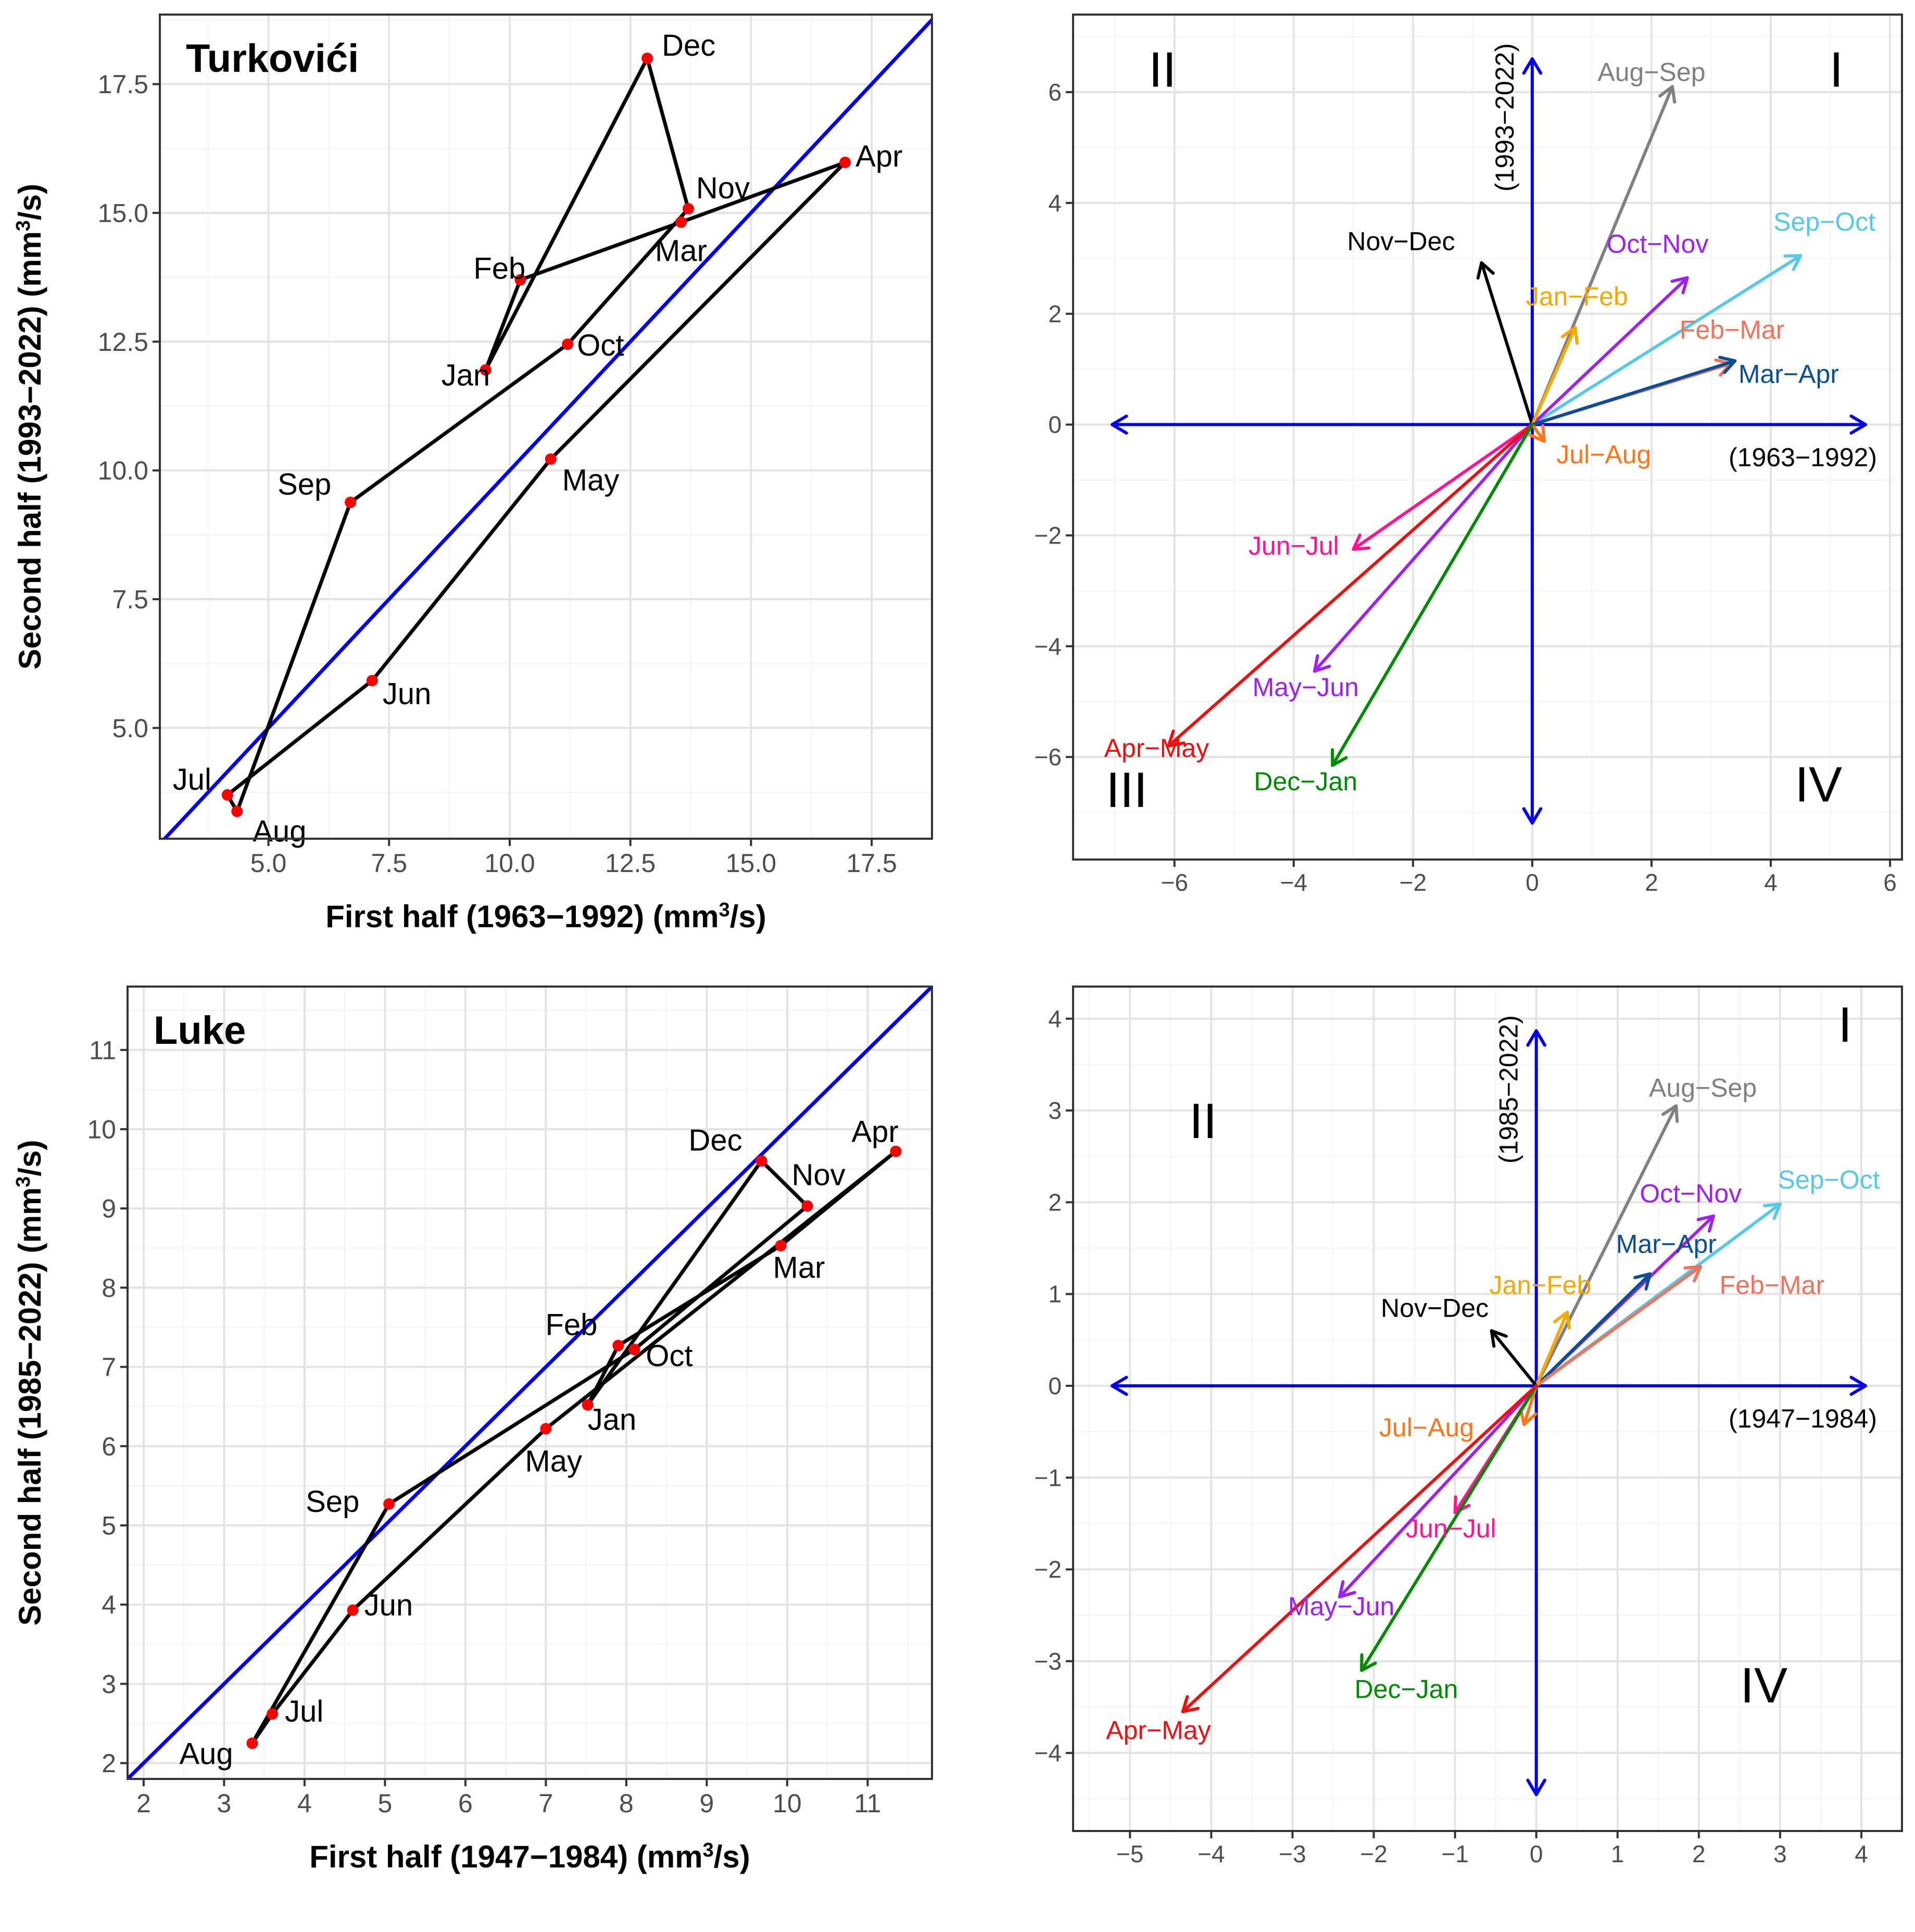 Image resolution: width=1915 pixels, height=1932 pixels. I want to click on vector-nov-dec, so click(1505, 343).